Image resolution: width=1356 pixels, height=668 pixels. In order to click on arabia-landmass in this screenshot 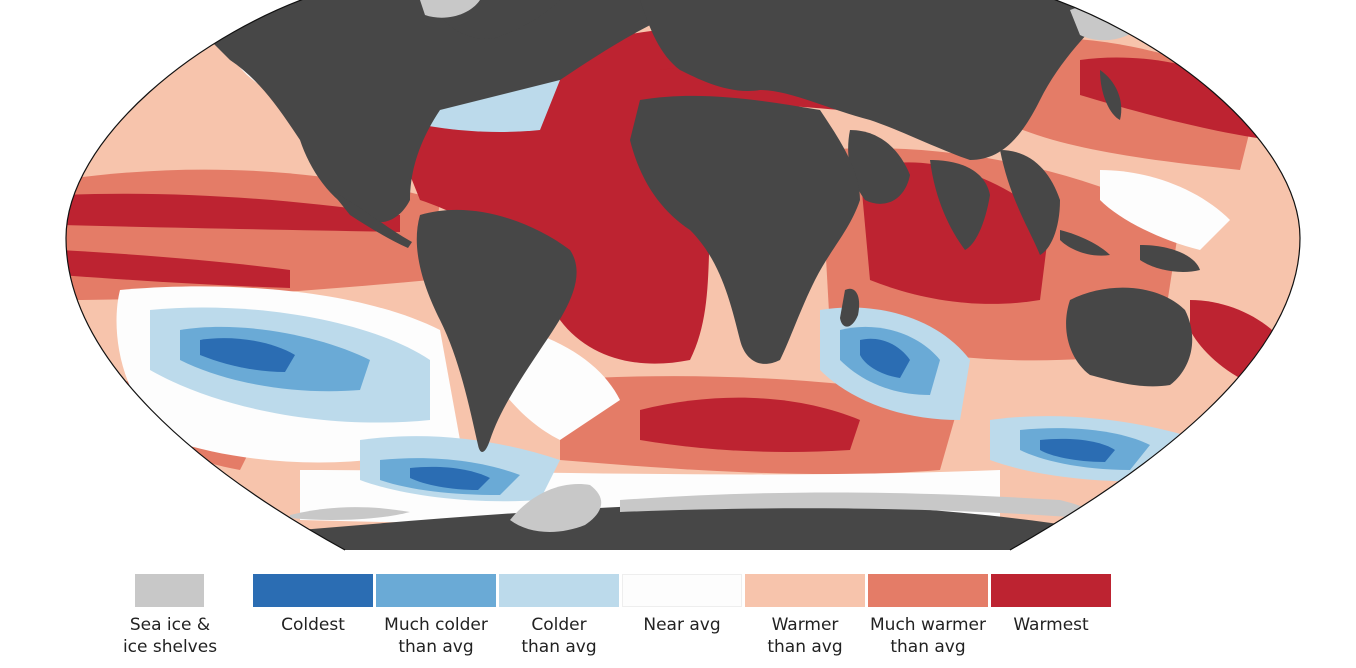, I will do `click(879, 167)`.